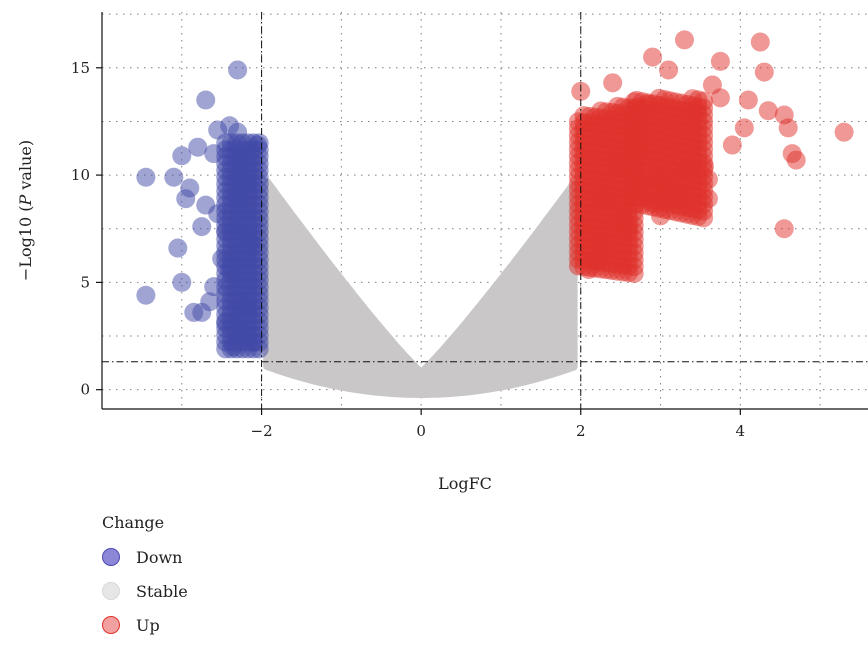 This screenshot has height=648, width=868. I want to click on x-tick-label: −2, so click(262, 431).